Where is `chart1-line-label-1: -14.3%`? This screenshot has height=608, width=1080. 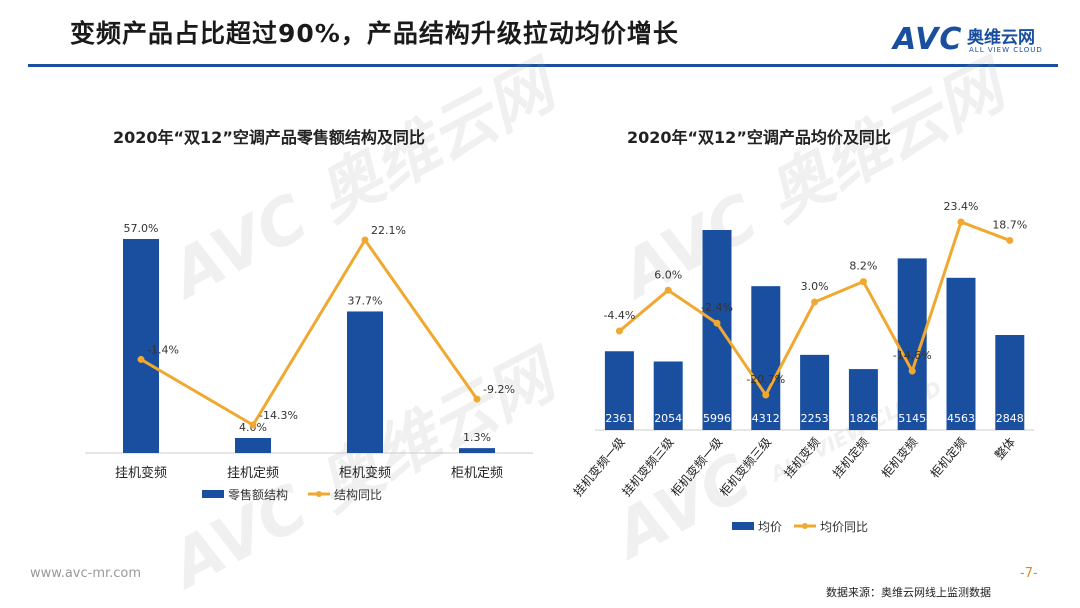
chart1-line-label-1: -14.3% is located at coordinates (278, 415).